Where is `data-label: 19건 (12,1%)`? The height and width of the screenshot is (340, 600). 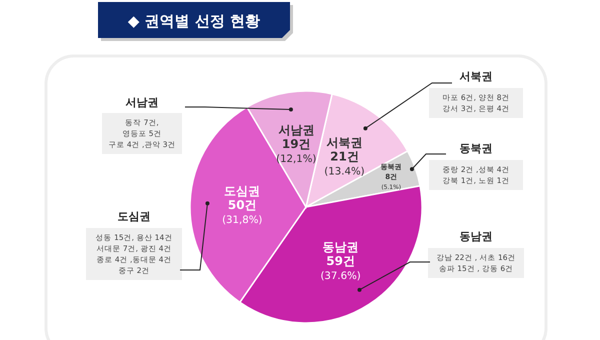
data-label: 19건 (12,1%) is located at coordinates (296, 151).